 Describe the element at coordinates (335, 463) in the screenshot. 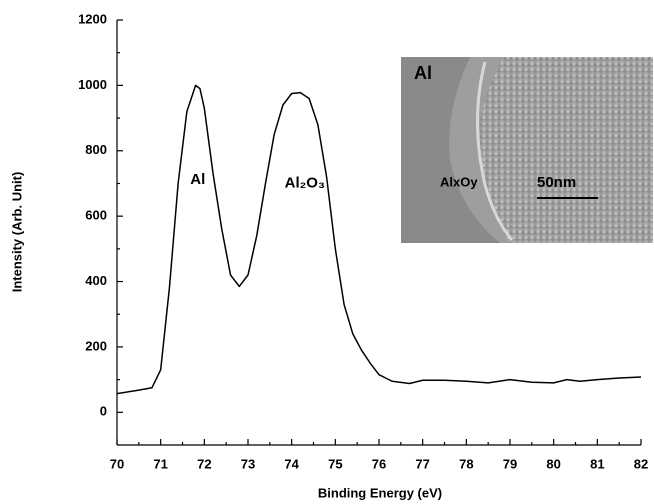

I see `x-tick-label: 75` at that location.